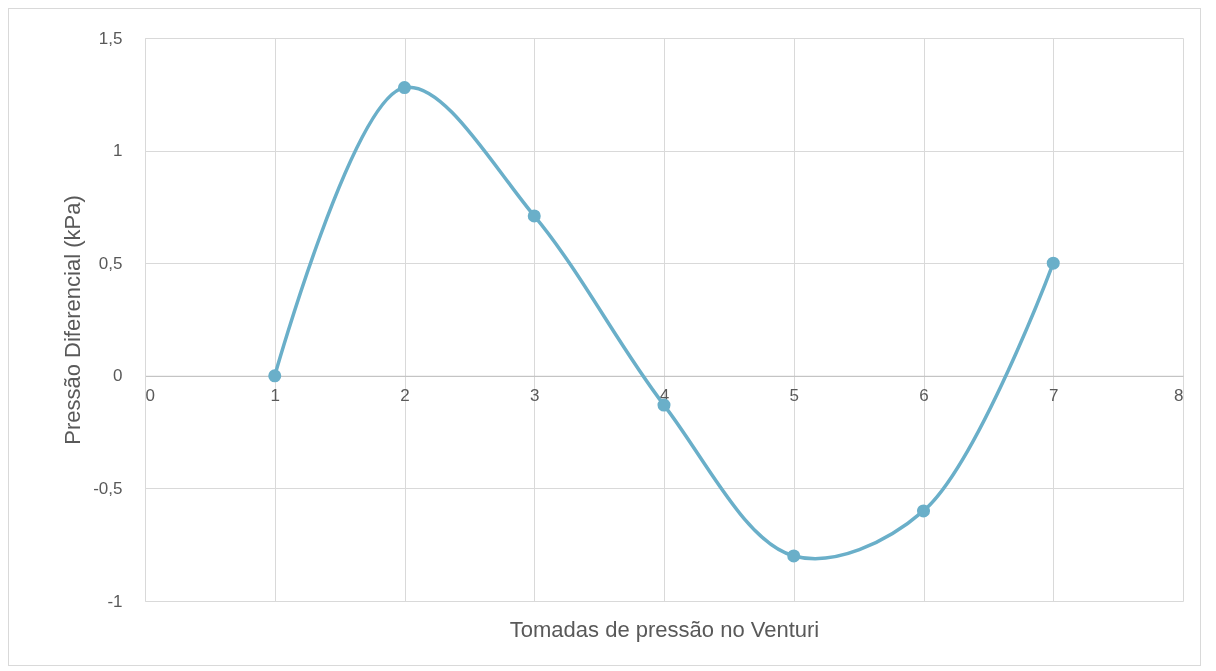 The width and height of the screenshot is (1216, 671). Describe the element at coordinates (110, 38) in the screenshot. I see `y-tick-label: 1,5` at that location.